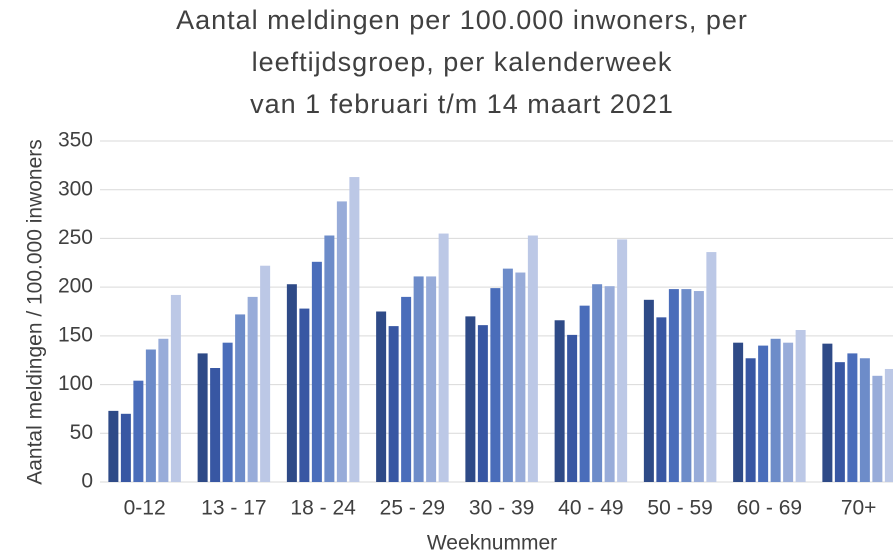 This screenshot has width=893, height=557. What do you see at coordinates (462, 104) in the screenshot?
I see `chart-title: van 1 februari t/m 14 maart 2021` at bounding box center [462, 104].